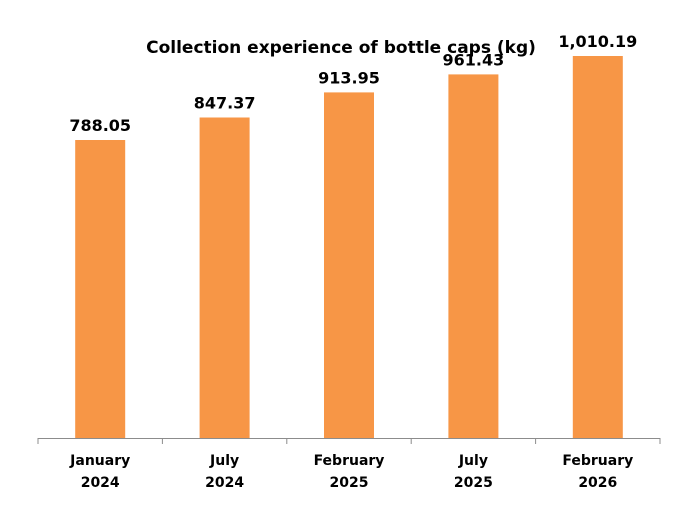 This screenshot has height=507, width=700. Describe the element at coordinates (349, 441) in the screenshot. I see `x-axis` at that location.